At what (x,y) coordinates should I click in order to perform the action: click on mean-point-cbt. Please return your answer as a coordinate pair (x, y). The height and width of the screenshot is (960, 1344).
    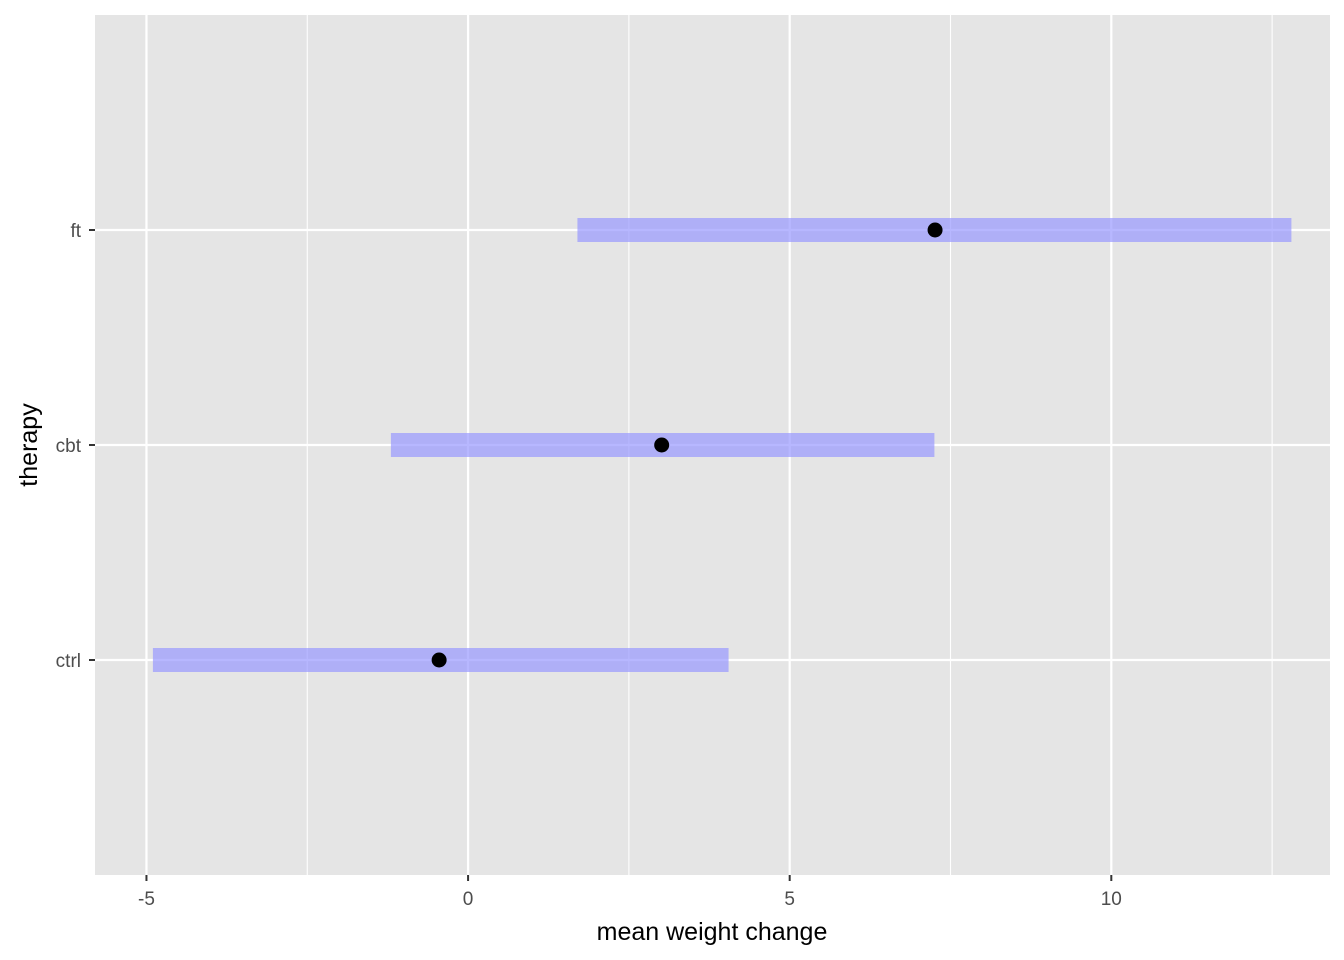
    Looking at the image, I should click on (662, 445).